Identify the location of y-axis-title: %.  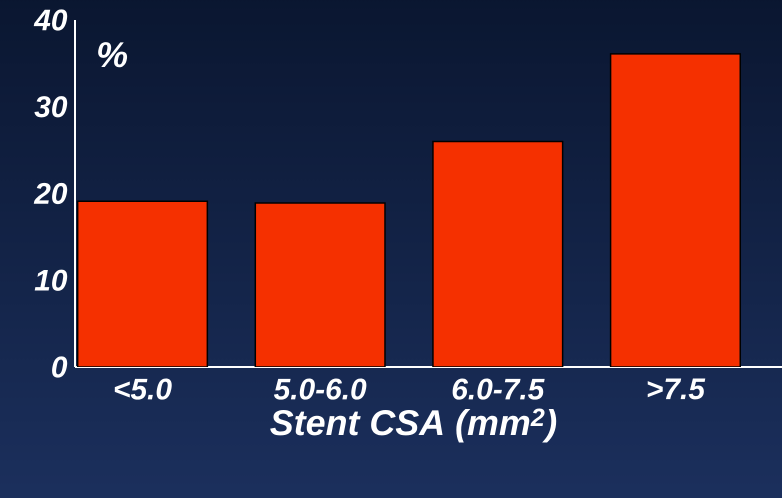
(113, 55).